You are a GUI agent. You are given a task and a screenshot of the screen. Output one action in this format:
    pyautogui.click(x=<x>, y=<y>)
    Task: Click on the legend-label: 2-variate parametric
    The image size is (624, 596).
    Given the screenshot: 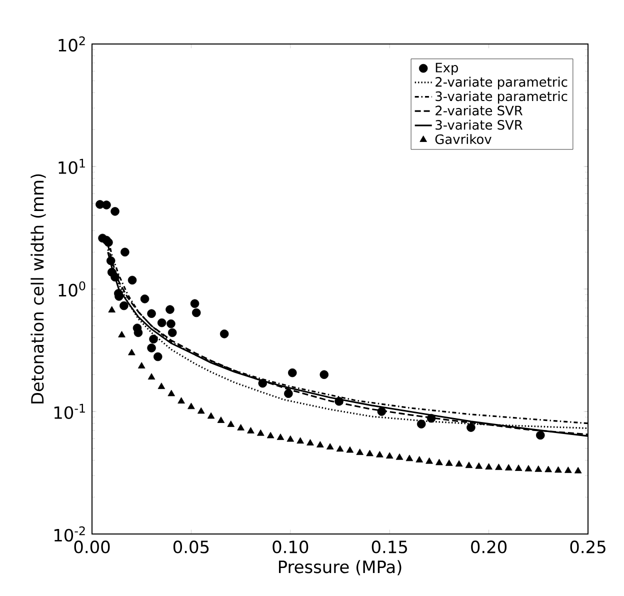 What is the action you would take?
    pyautogui.click(x=502, y=83)
    